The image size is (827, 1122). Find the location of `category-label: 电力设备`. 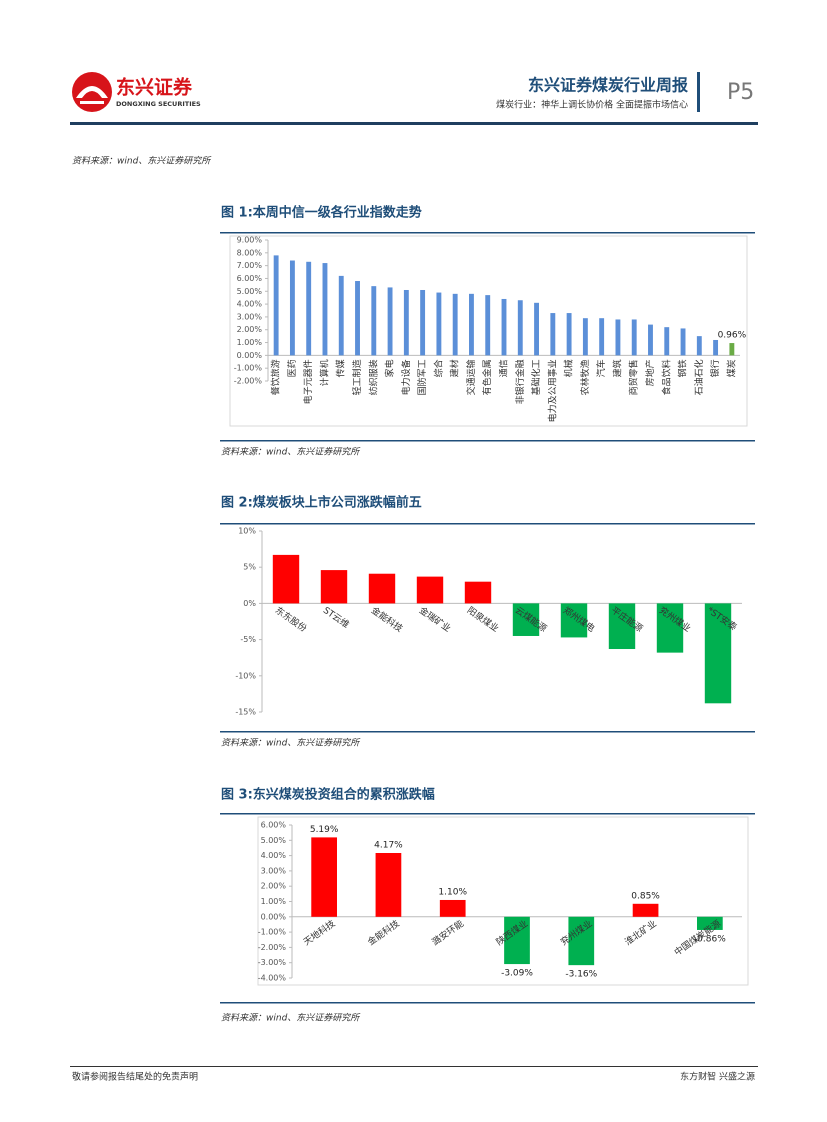

category-label: 电力设备 is located at coordinates (406, 377).